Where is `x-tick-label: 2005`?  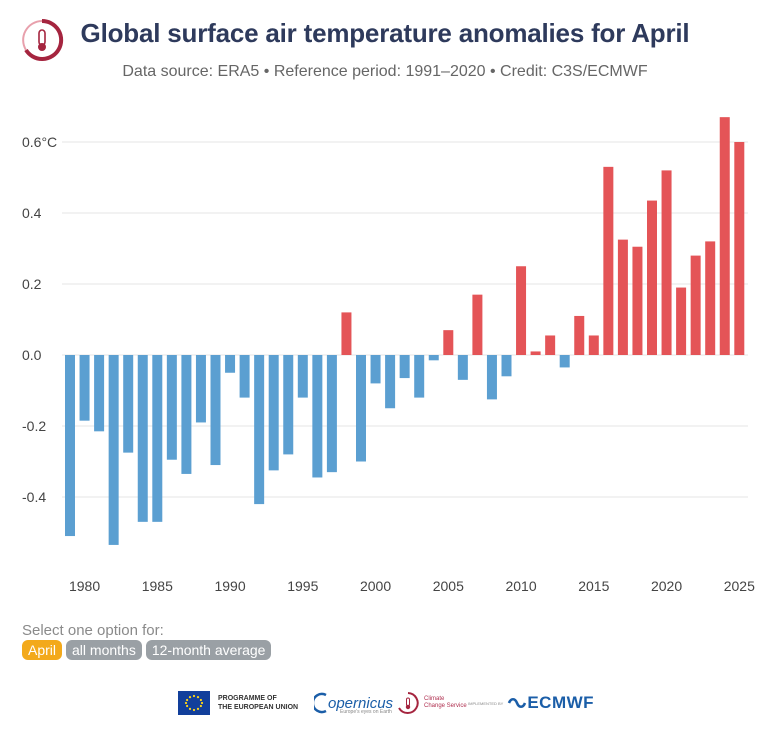
x-tick-label: 2005 is located at coordinates (448, 586).